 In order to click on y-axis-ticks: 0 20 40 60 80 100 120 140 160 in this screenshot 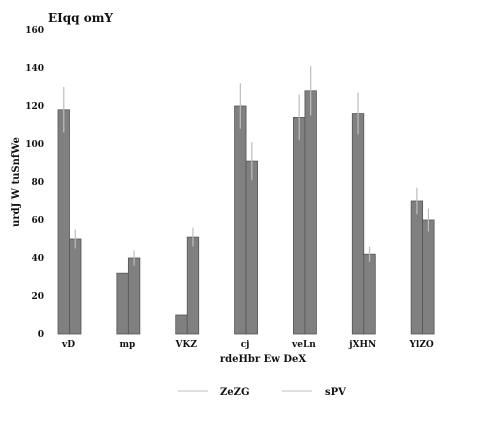, I will do `click(34, 183)`.